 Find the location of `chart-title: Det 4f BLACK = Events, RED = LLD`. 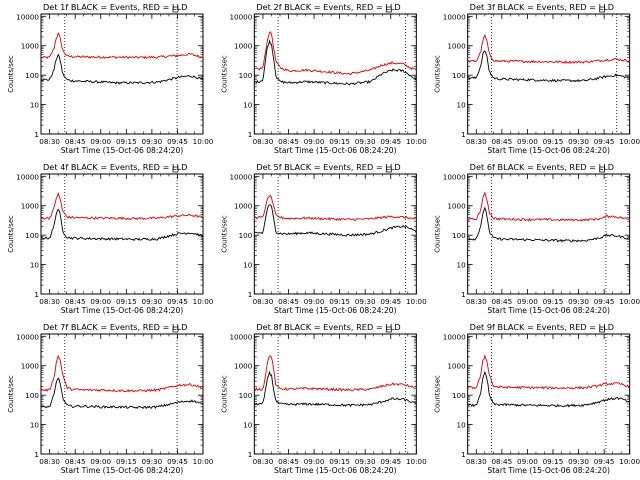

chart-title: Det 4f BLACK = Events, RED = LLD is located at coordinates (115, 167).